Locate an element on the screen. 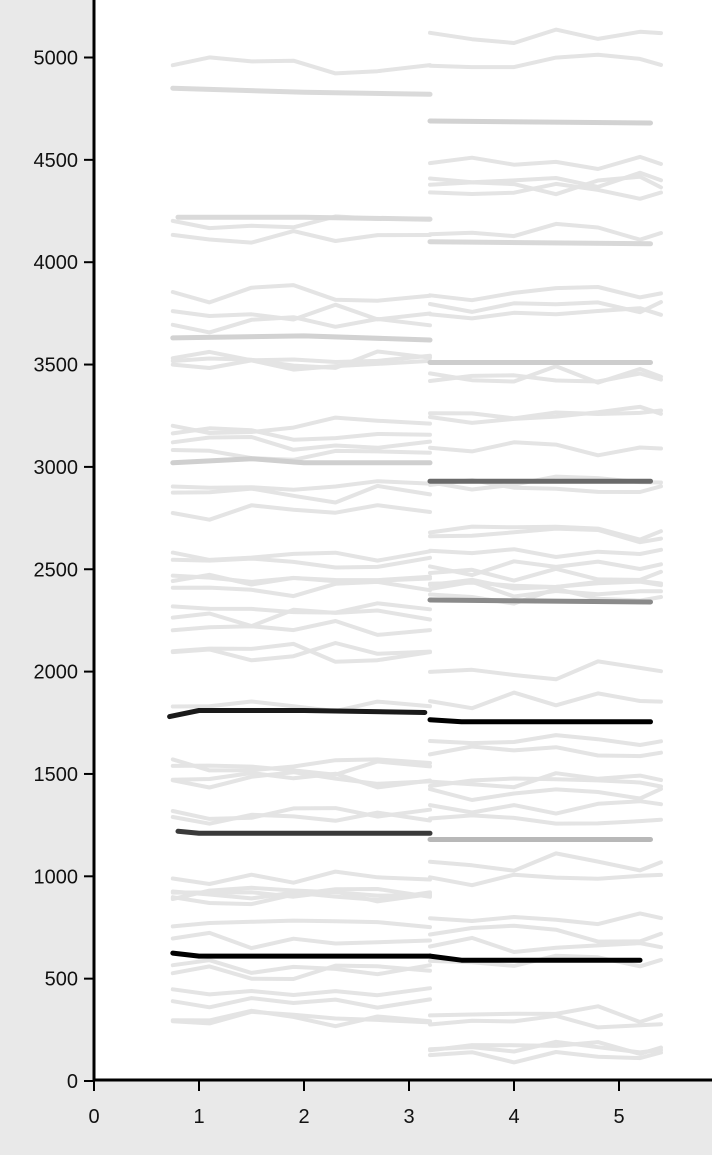 This screenshot has height=1155, width=712. y-tick-label: 4000 is located at coordinates (56, 263).